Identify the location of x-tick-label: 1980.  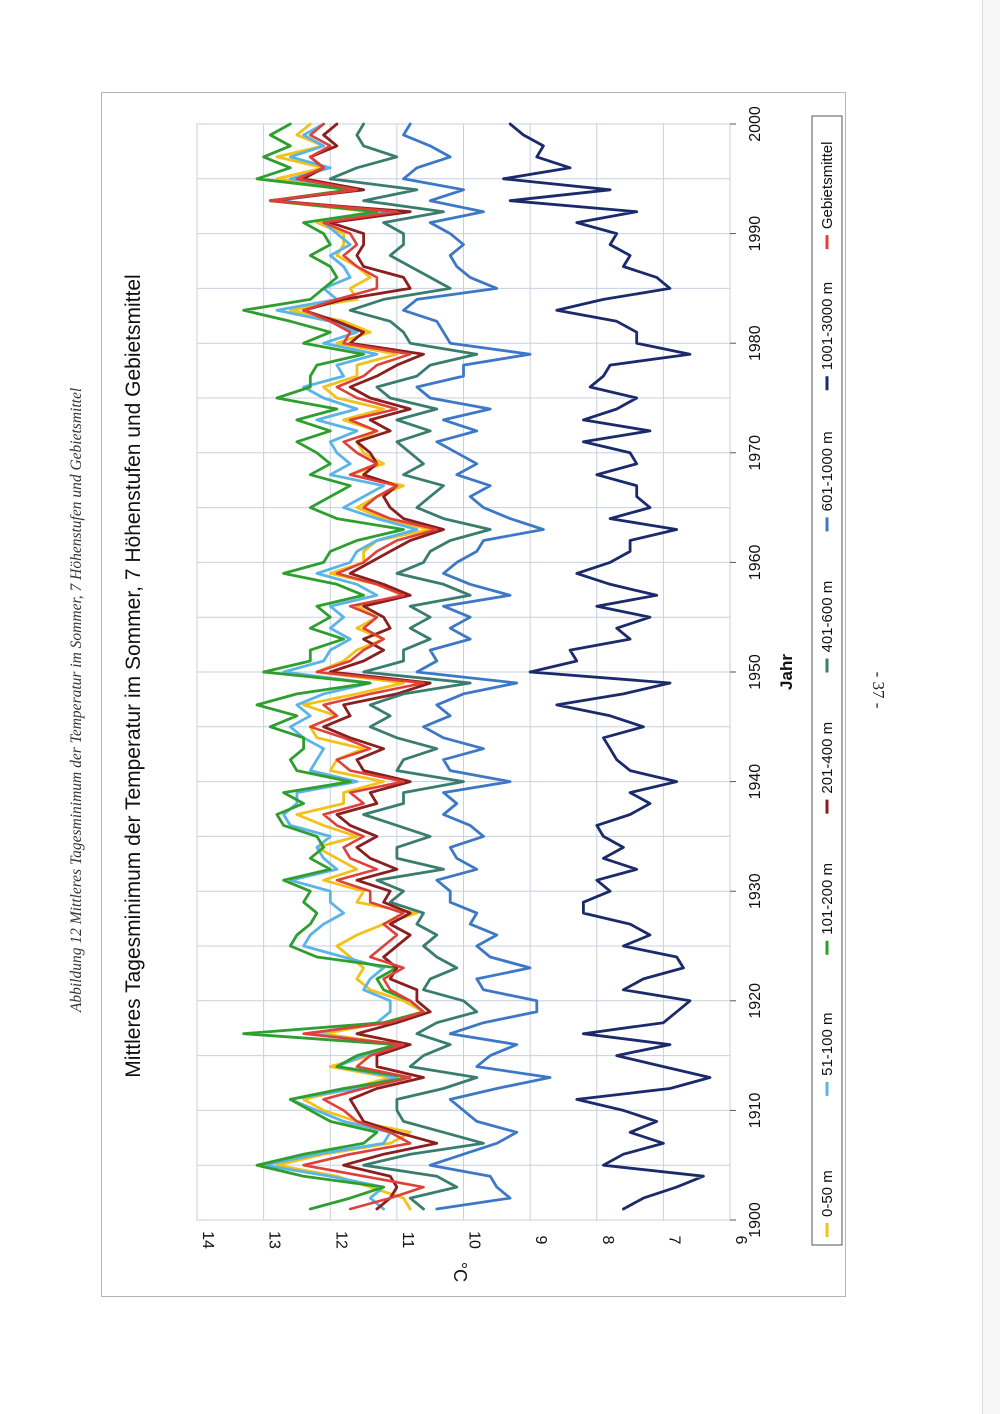
(755, 343).